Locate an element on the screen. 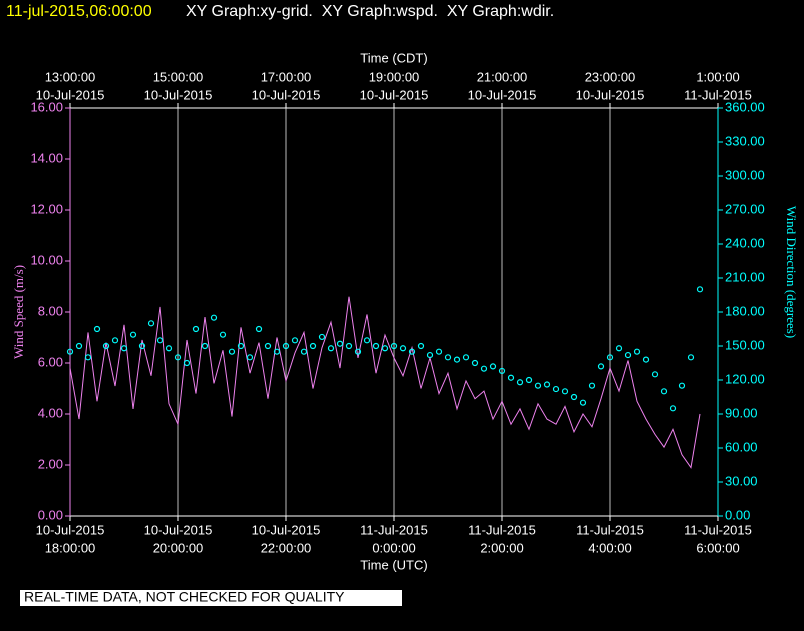 This screenshot has height=631, width=804. x-tick-label: 2:00:00 is located at coordinates (501, 547).